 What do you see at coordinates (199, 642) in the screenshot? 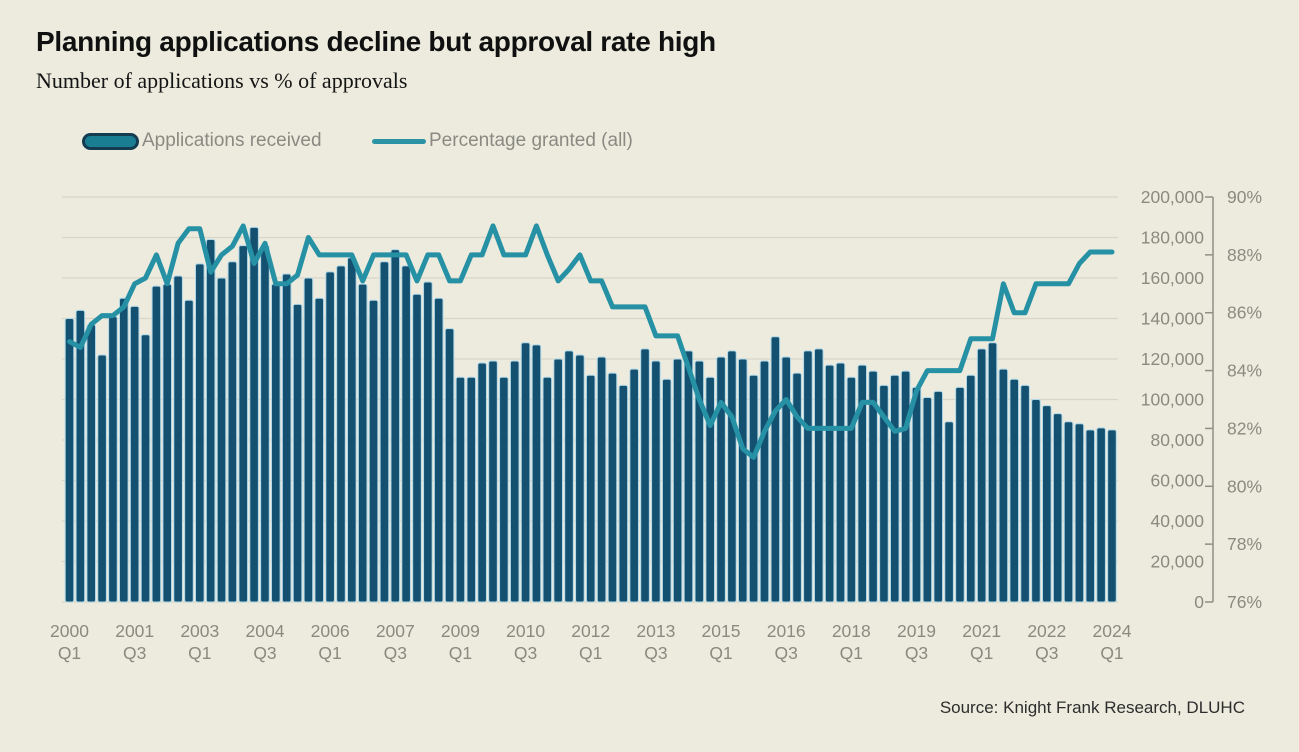
I see `x-axis-label: 2003 Q1` at bounding box center [199, 642].